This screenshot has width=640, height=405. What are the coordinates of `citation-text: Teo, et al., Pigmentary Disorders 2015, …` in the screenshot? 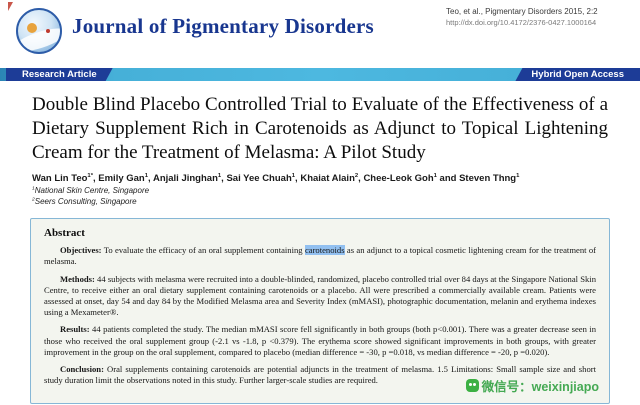 It's located at (522, 11).